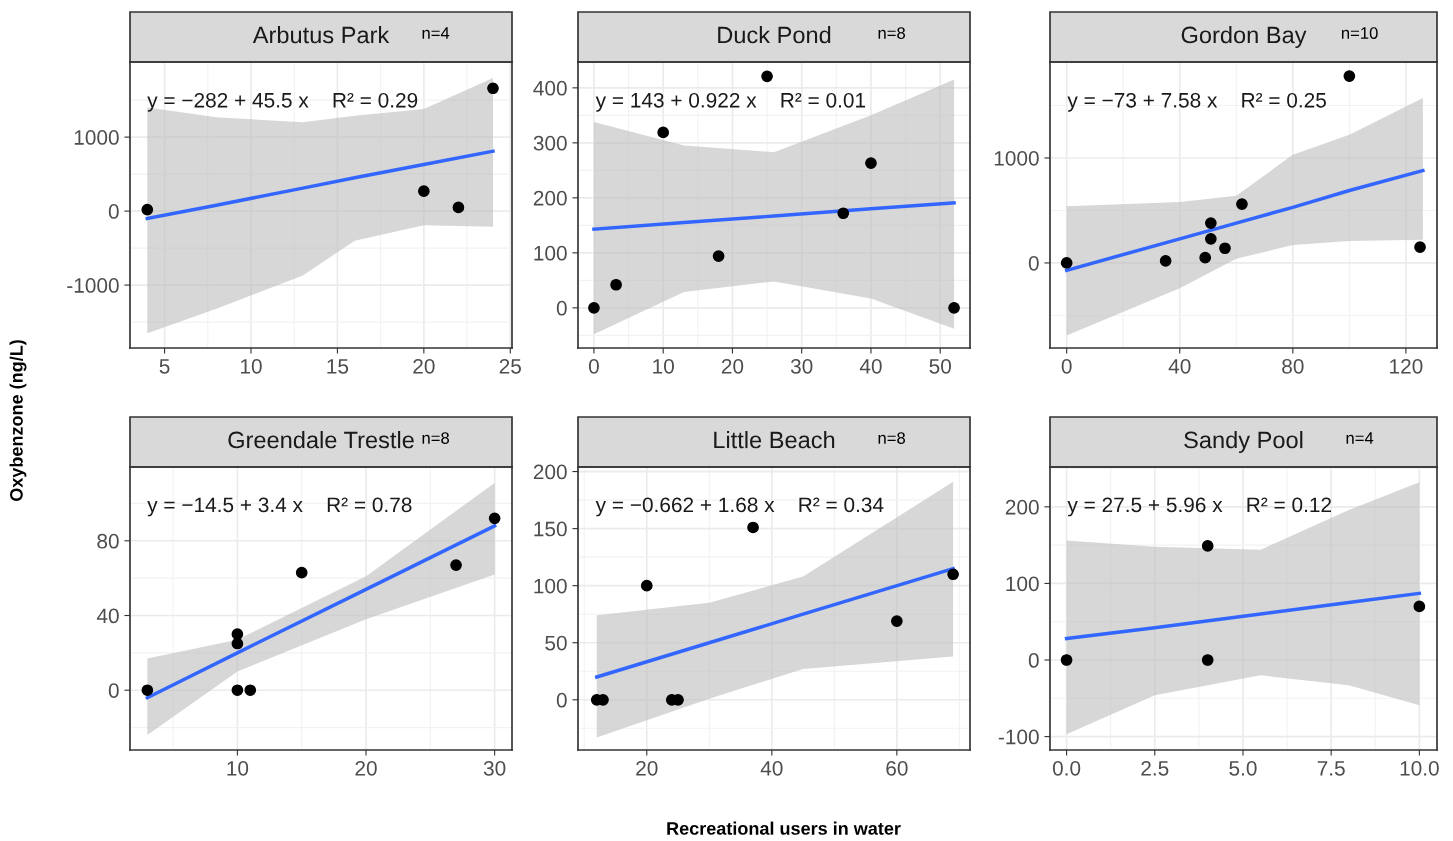 This screenshot has height=841, width=1453. Describe the element at coordinates (338, 366) in the screenshot. I see `x-tick-label: 15` at that location.